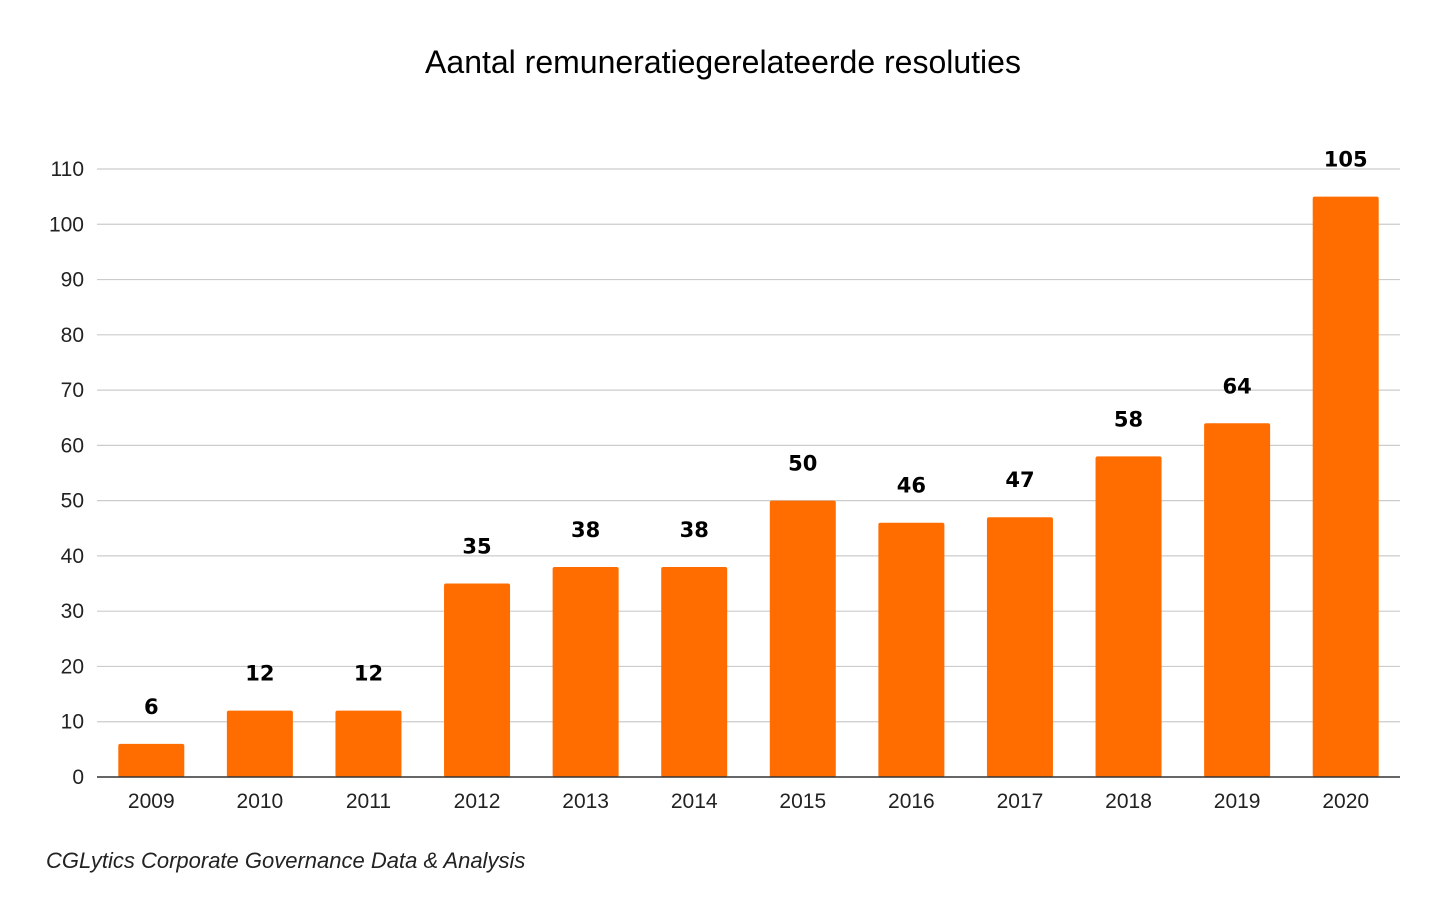 The width and height of the screenshot is (1446, 898). I want to click on bar-2011, so click(368, 743).